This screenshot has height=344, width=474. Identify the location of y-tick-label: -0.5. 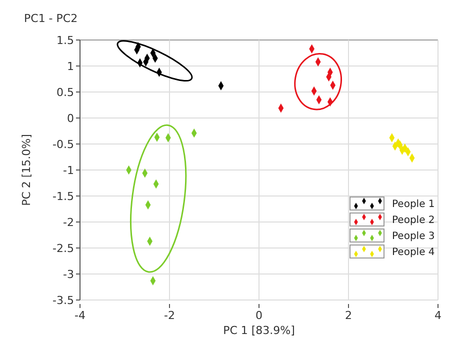
(63, 144).